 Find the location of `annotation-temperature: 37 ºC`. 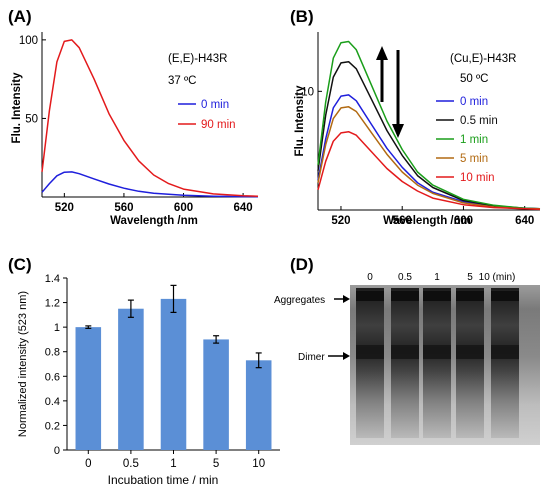

annotation-temperature: 37 ºC is located at coordinates (182, 81).